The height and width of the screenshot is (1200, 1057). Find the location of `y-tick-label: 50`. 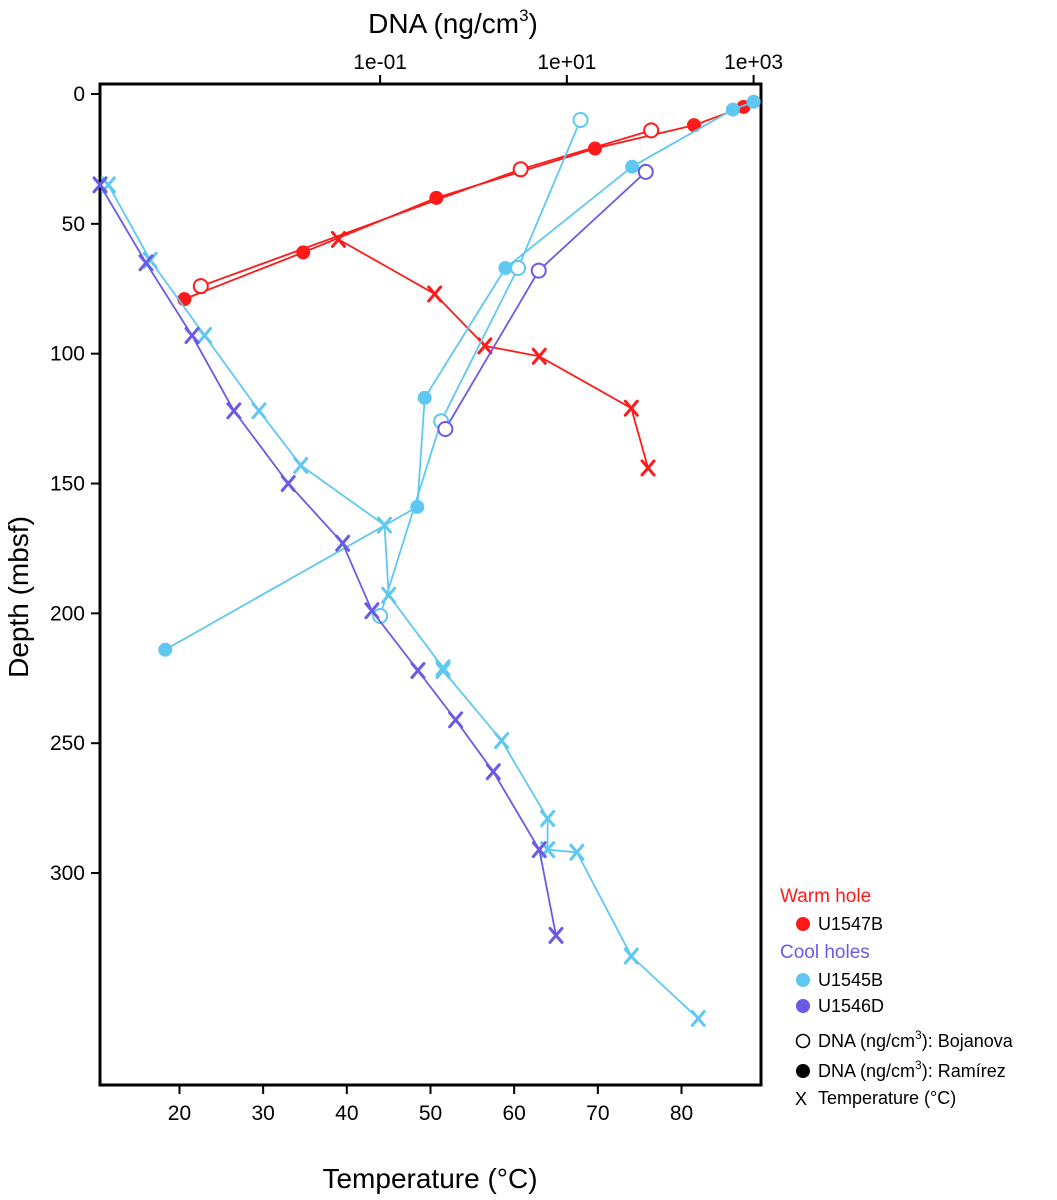

y-tick-label: 50 is located at coordinates (73, 224).